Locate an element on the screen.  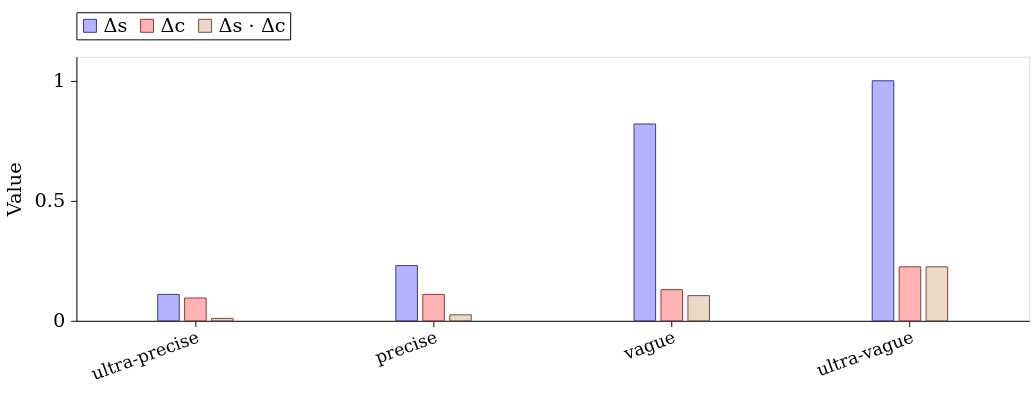
y-tick-label: 1 is located at coordinates (59, 81).